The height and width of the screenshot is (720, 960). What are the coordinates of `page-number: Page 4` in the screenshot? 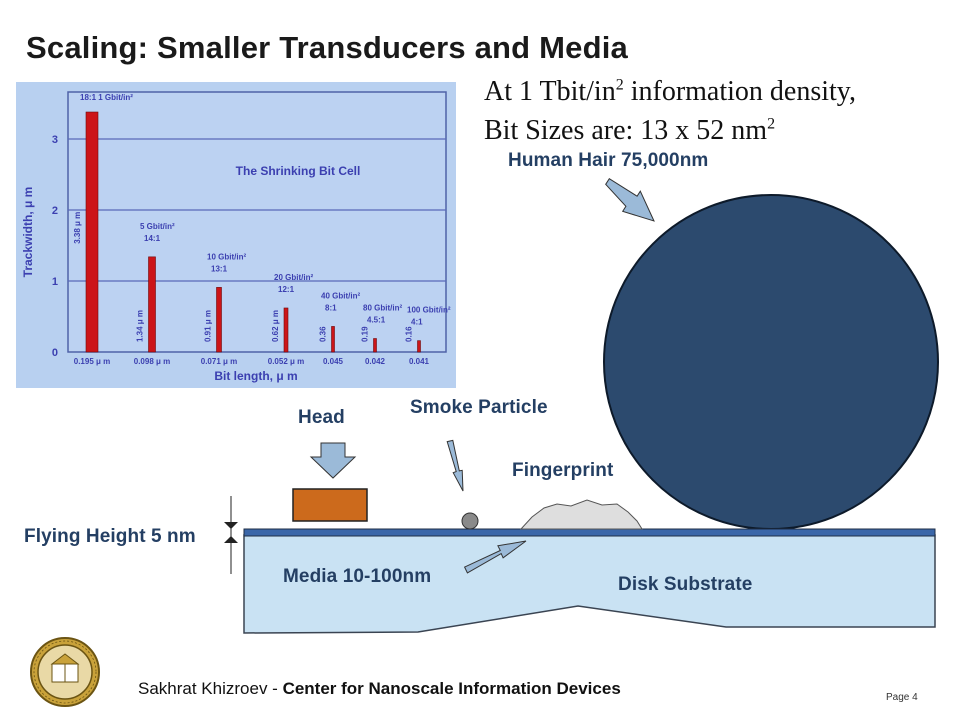 It's located at (902, 697).